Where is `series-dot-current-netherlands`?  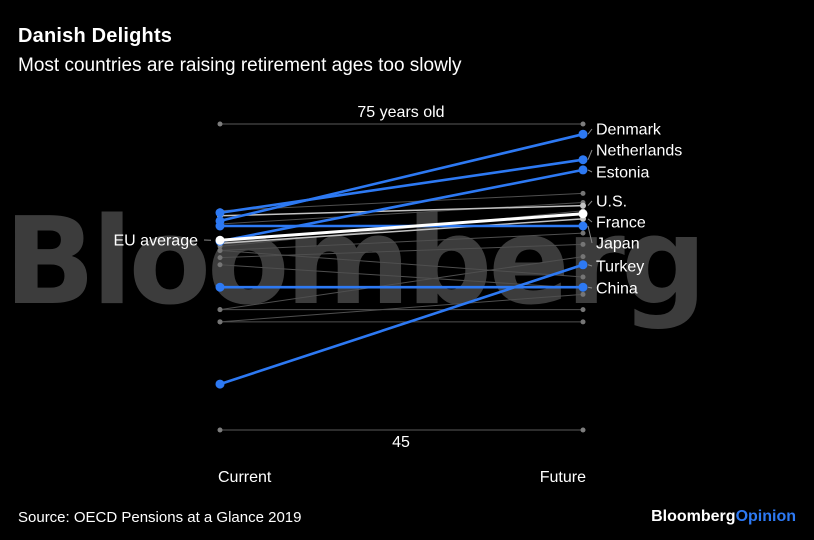
series-dot-current-netherlands is located at coordinates (220, 213).